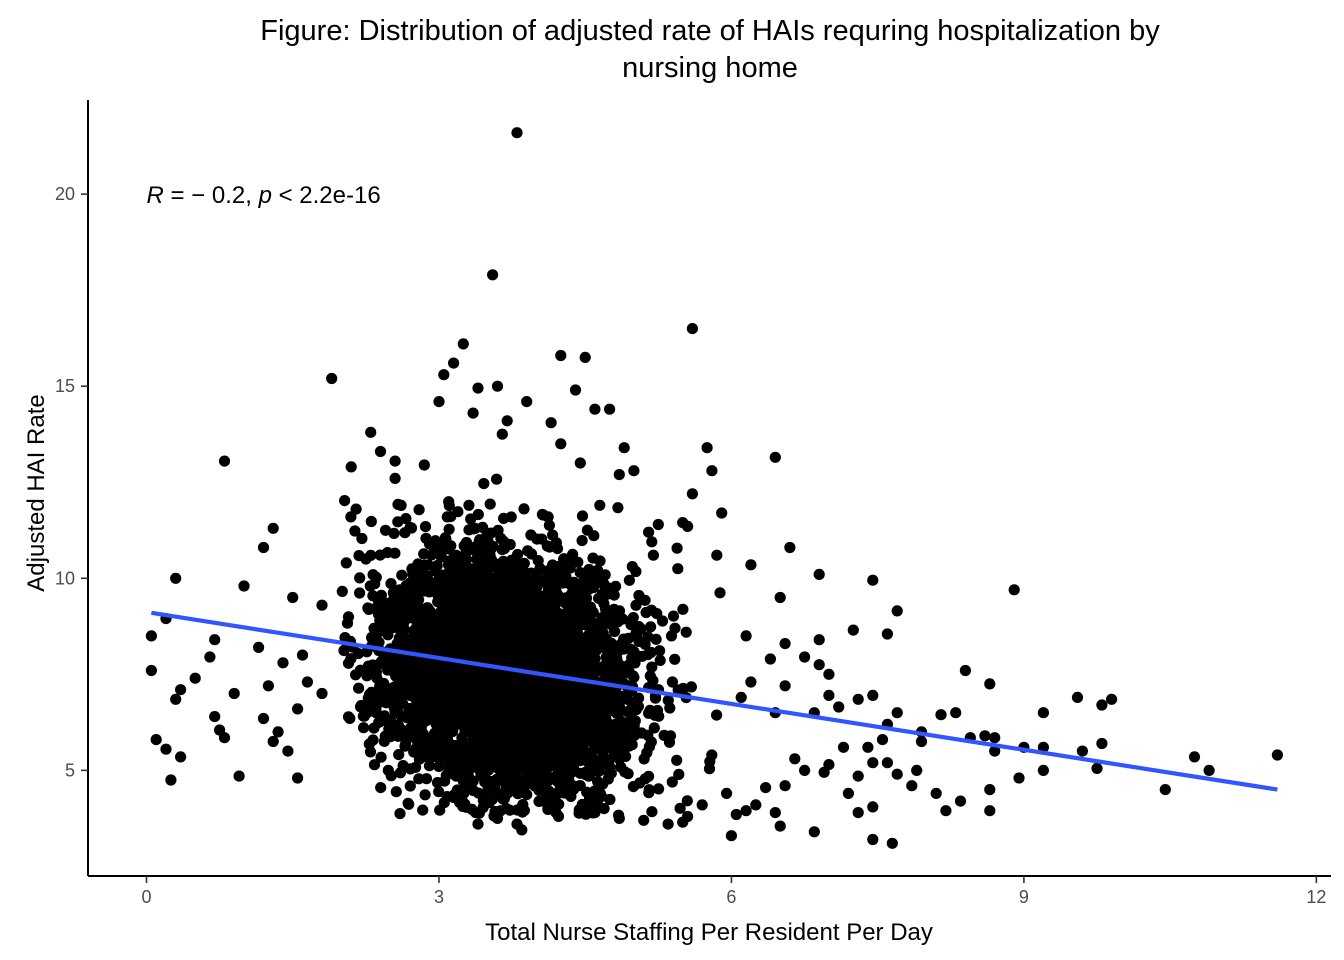 This screenshot has height=960, width=1344. What do you see at coordinates (146, 897) in the screenshot?
I see `x-tick-label: 0` at bounding box center [146, 897].